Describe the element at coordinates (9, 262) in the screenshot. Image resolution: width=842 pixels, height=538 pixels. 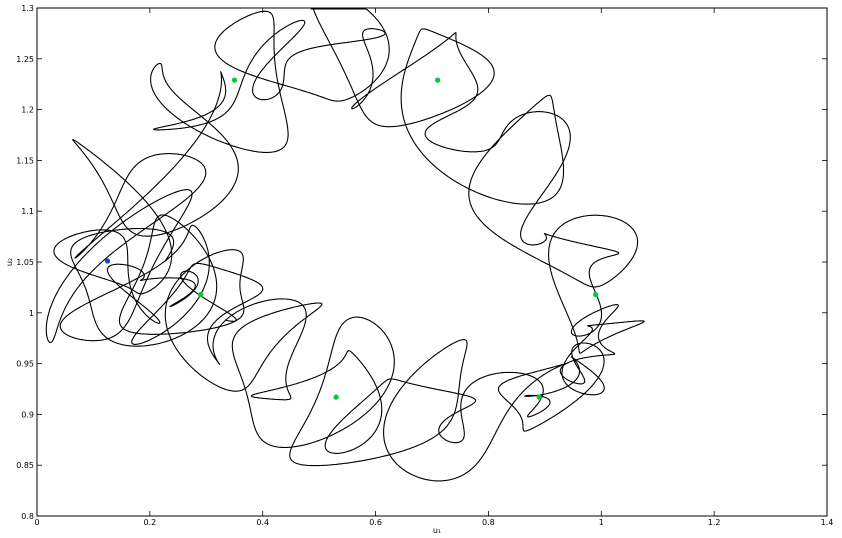
I see `y-axis-label: u₂` at that location.